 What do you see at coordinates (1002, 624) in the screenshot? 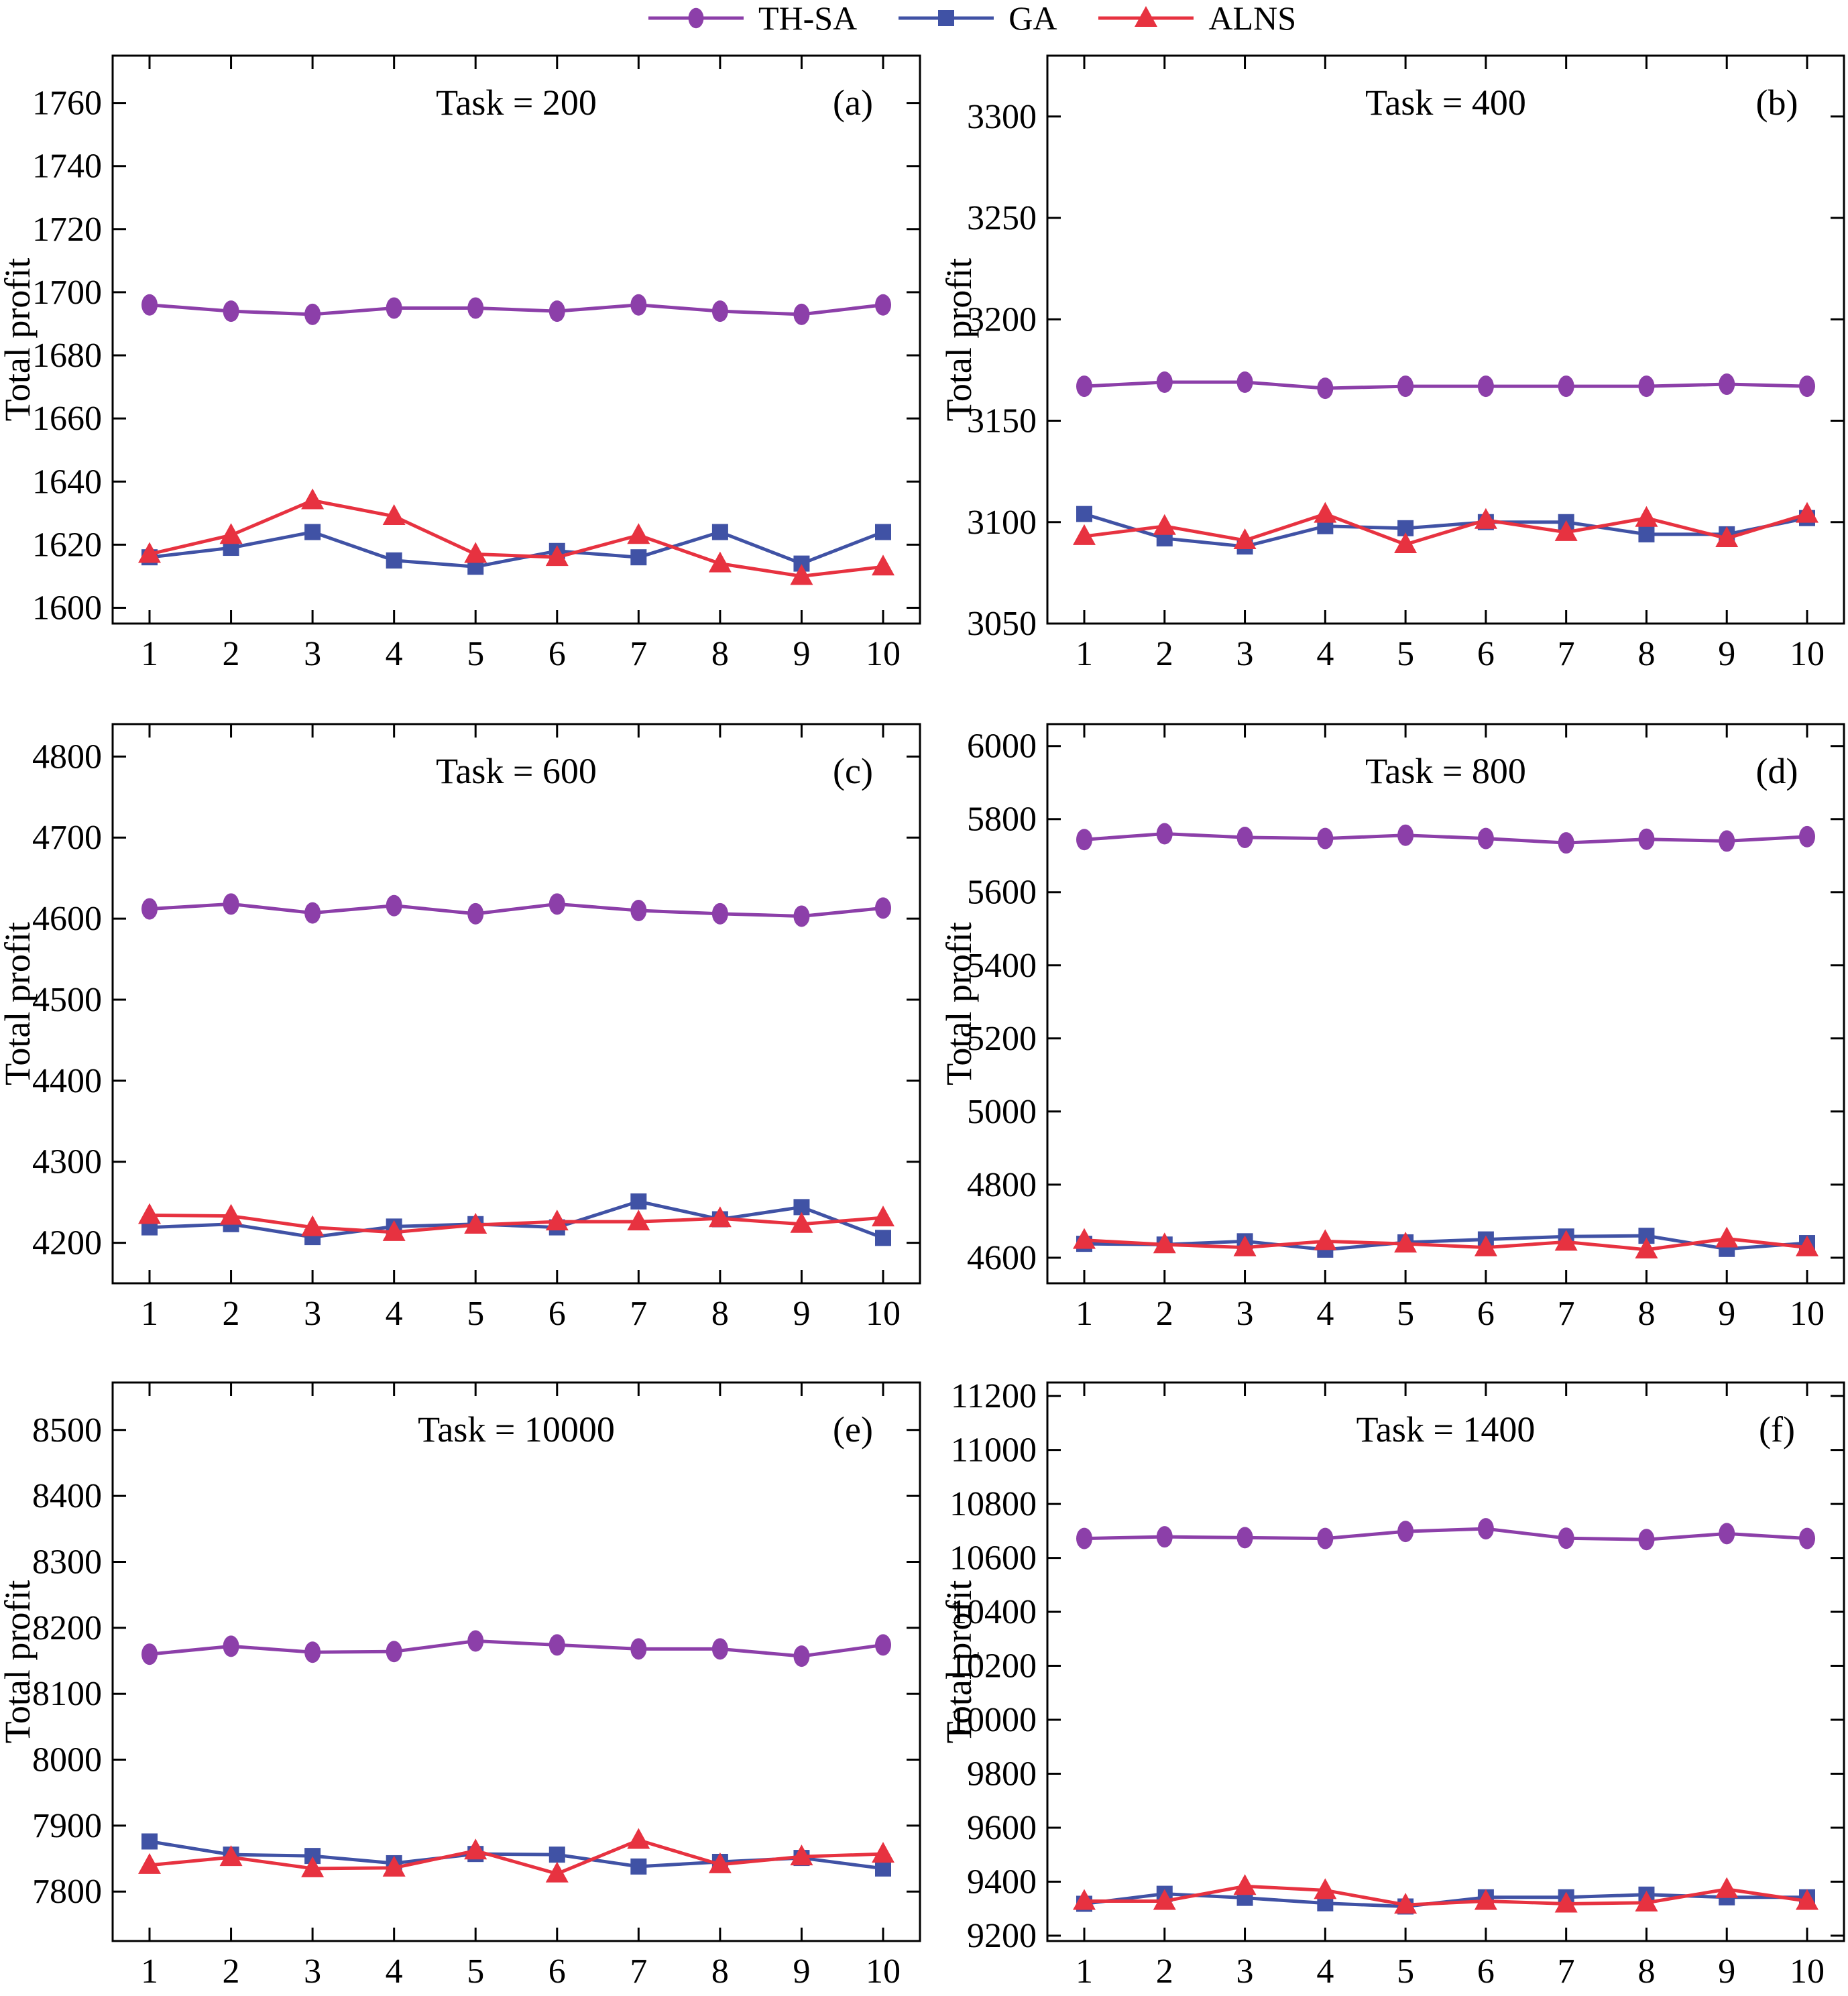
I see `y-tick-label: 3050` at bounding box center [1002, 624].